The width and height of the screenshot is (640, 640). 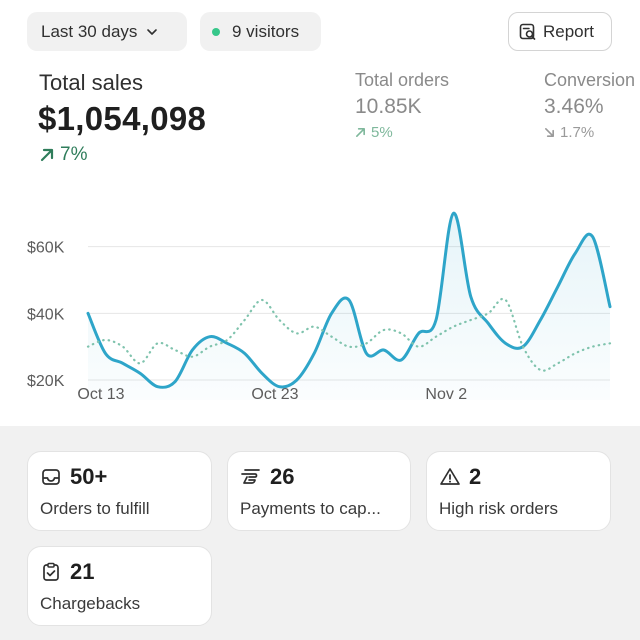 I want to click on total-sales-change: 7%, so click(x=62, y=155).